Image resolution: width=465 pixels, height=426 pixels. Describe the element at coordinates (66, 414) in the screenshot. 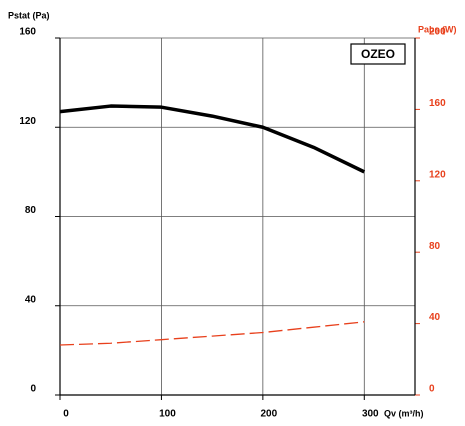

I see `x-tick-label: 0` at that location.